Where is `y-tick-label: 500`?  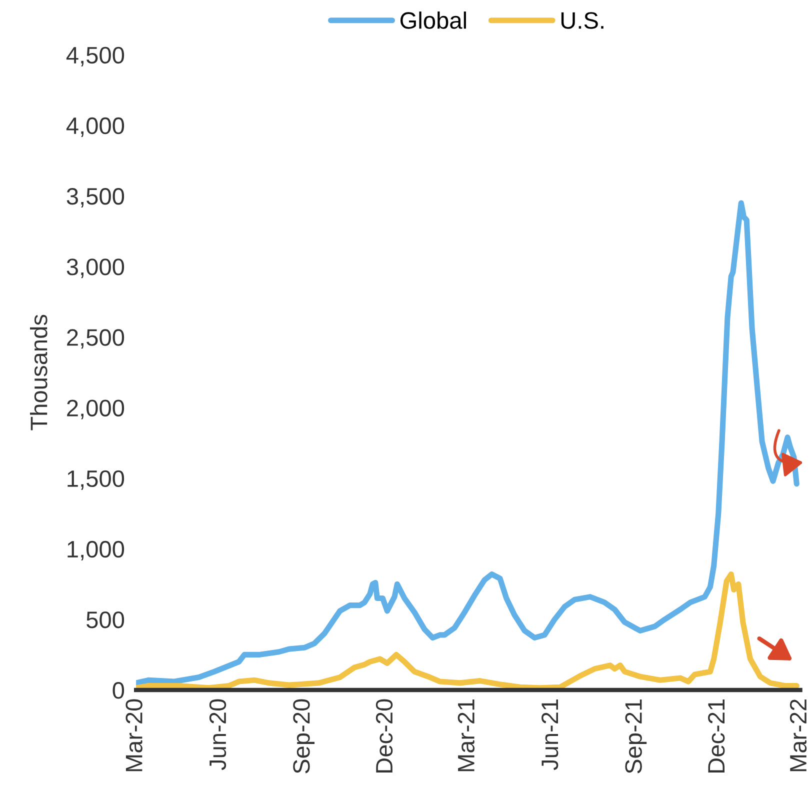 y-tick-label: 500 is located at coordinates (105, 619).